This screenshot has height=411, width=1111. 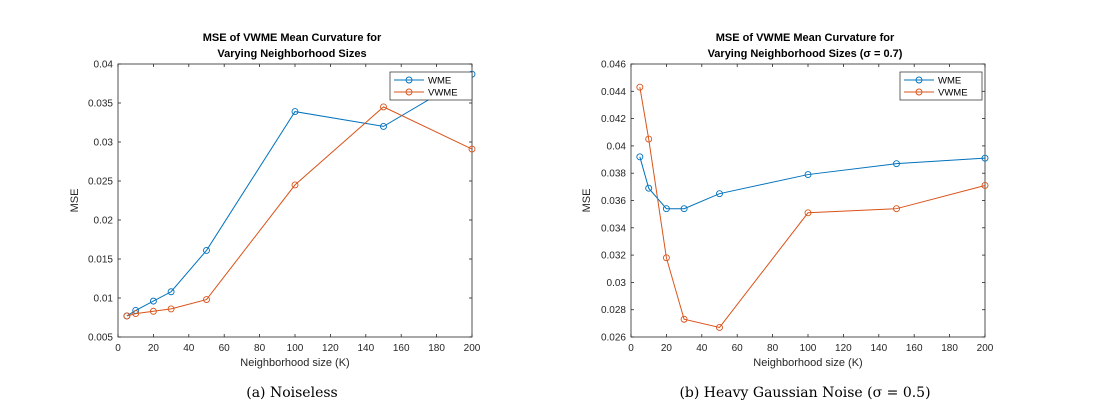 I want to click on y-tick-label: 0.046, so click(x=613, y=65).